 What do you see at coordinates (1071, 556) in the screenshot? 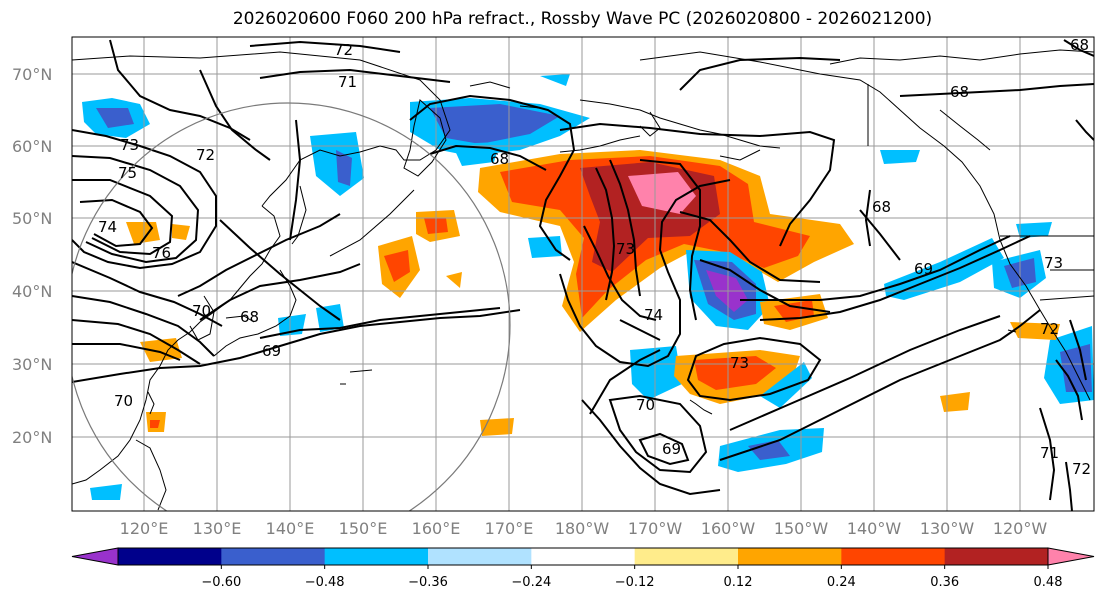
I see `colorbar-extend-high` at bounding box center [1071, 556].